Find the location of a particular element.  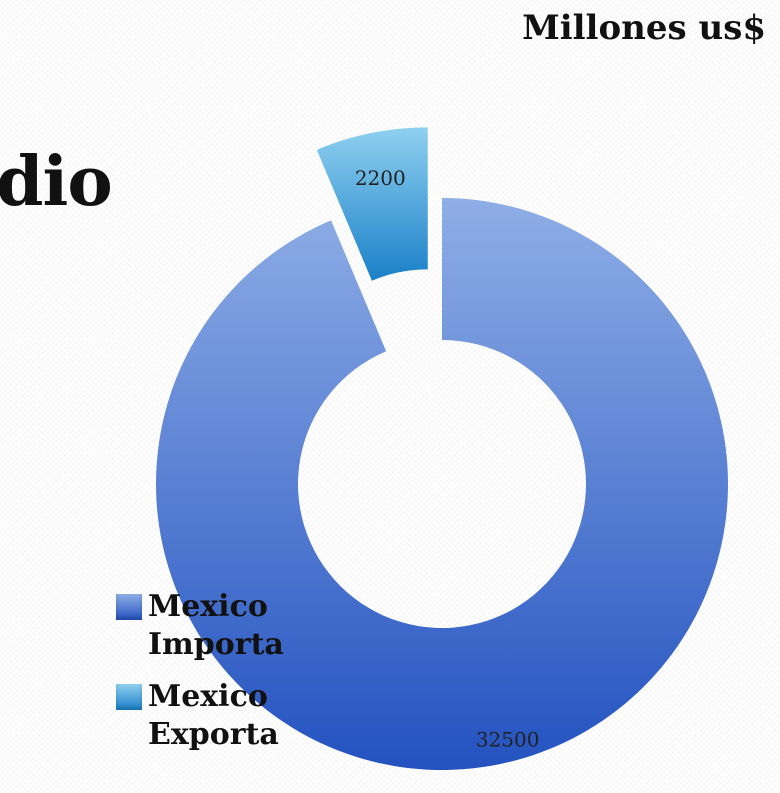

legend-label-importa: Mexico Importa is located at coordinates (216, 625).